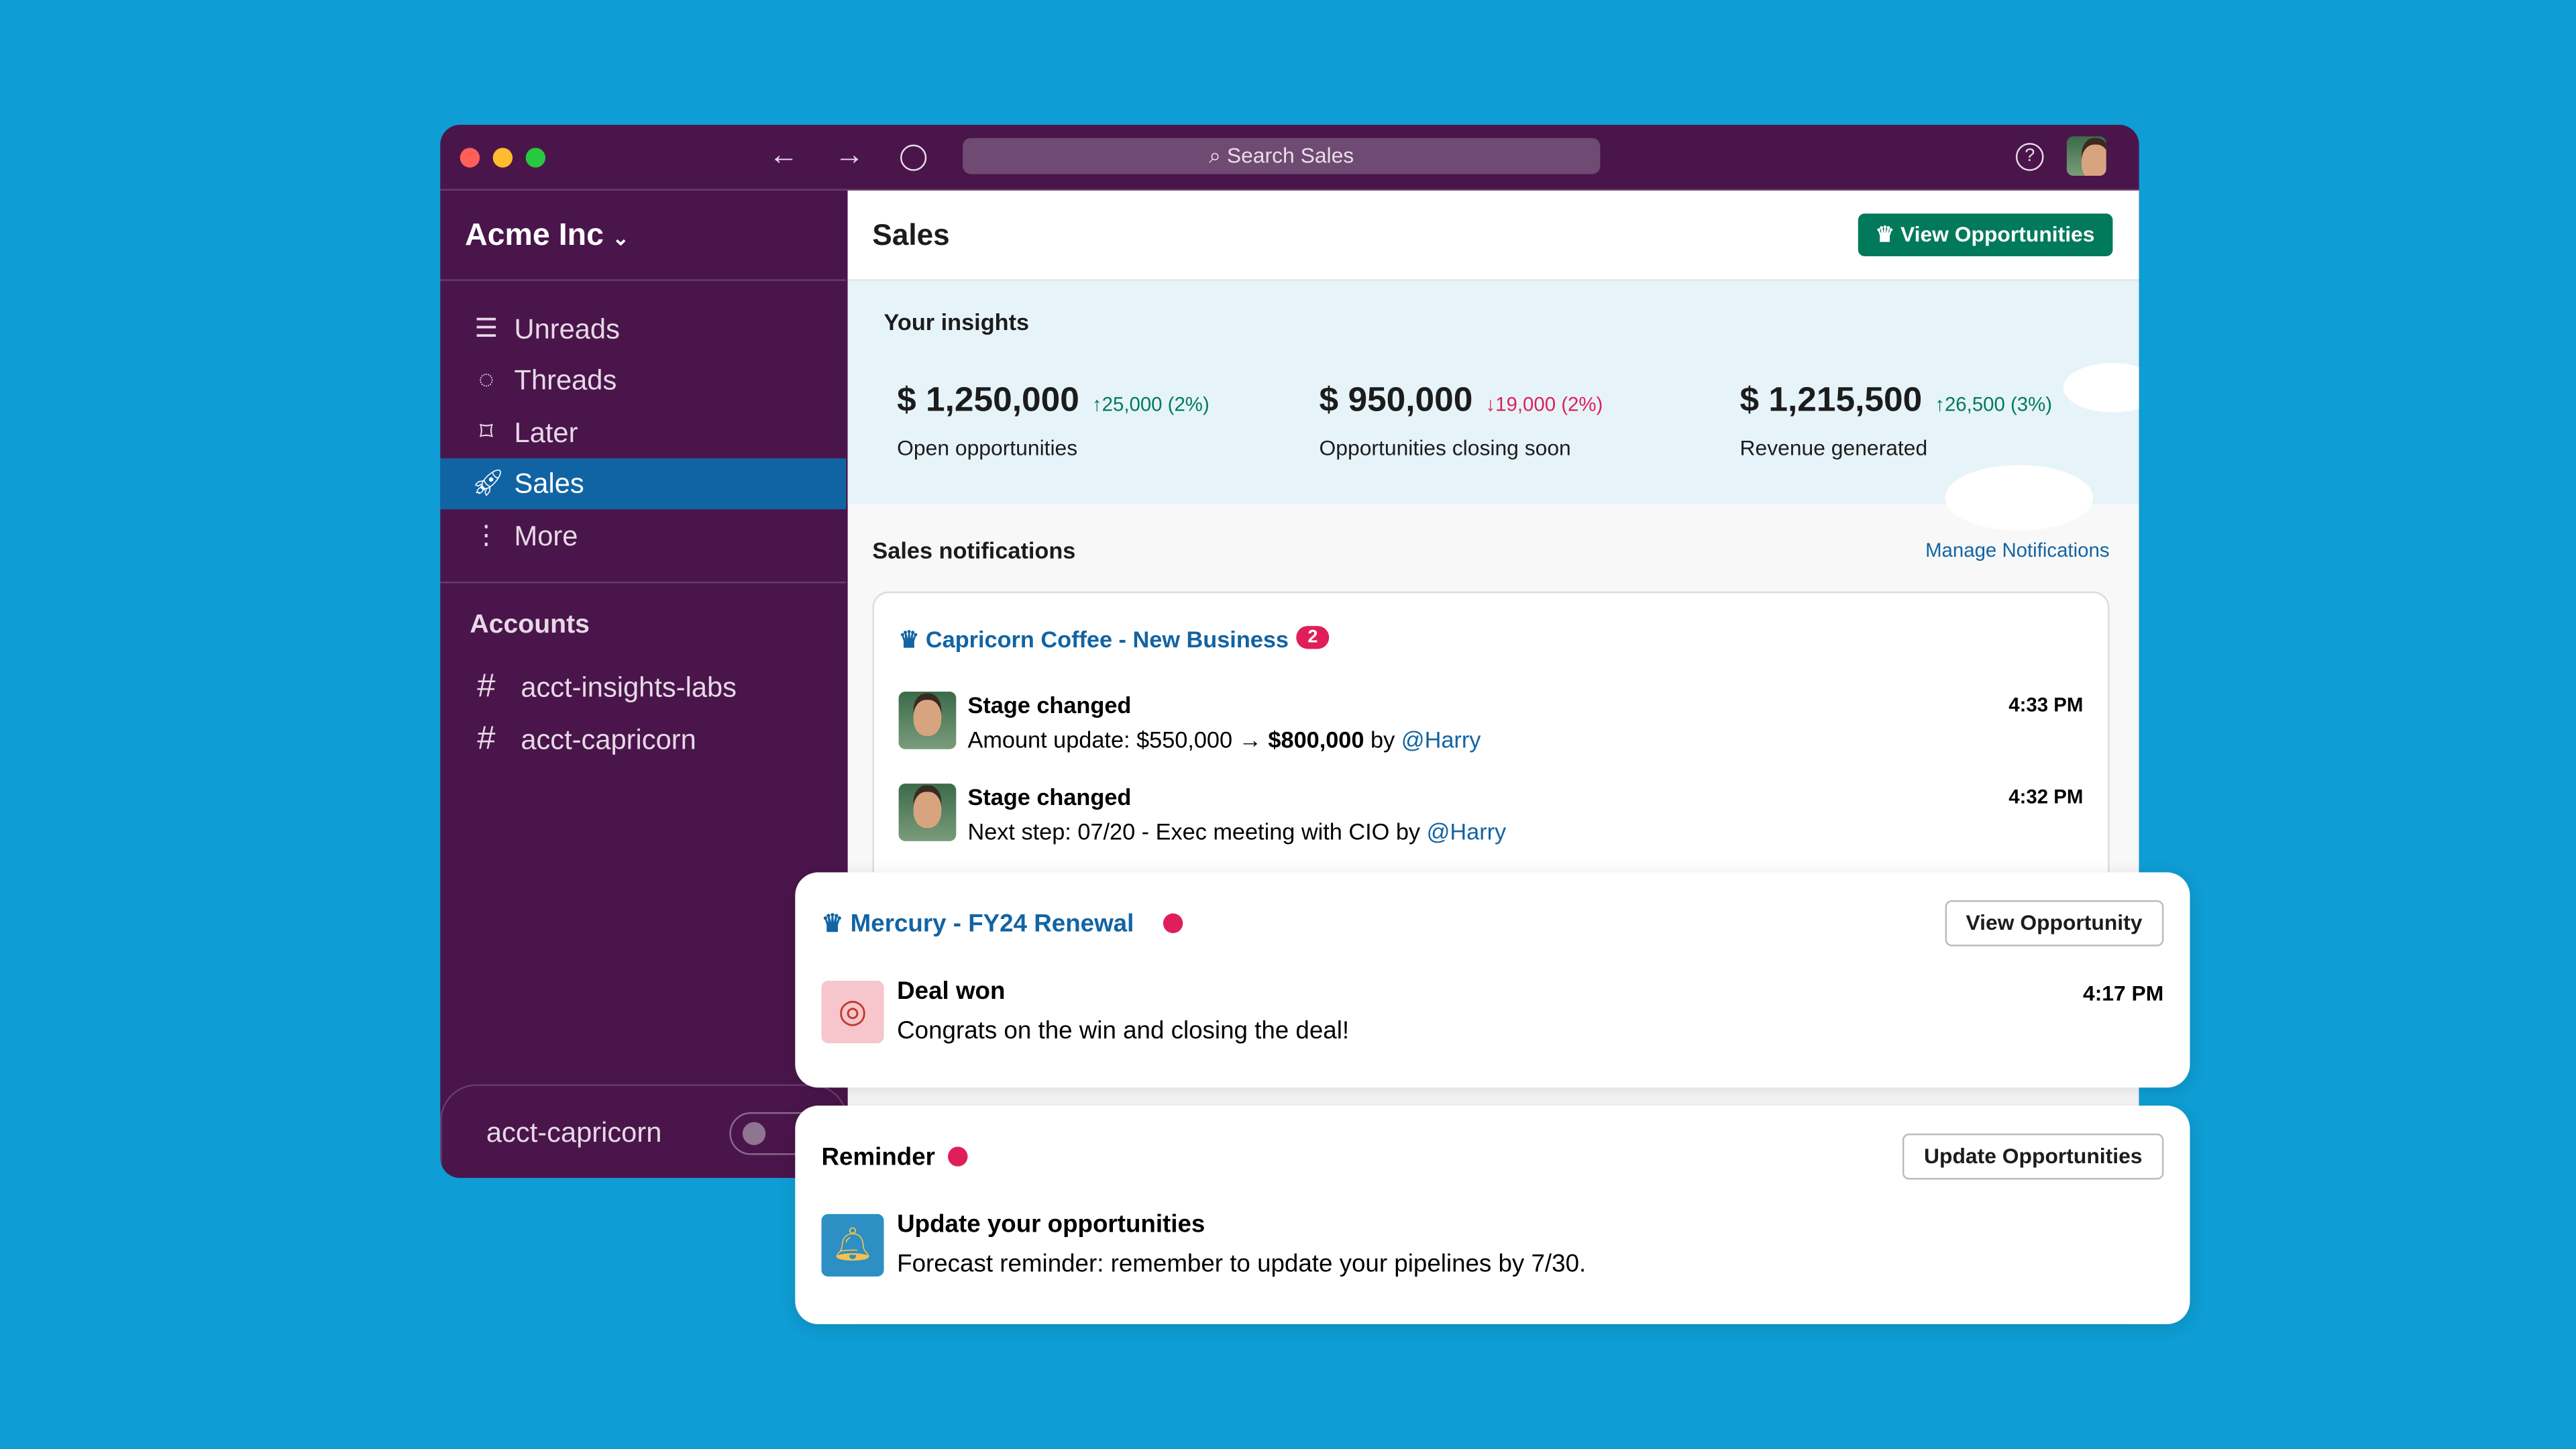 Image resolution: width=2576 pixels, height=1449 pixels. I want to click on deal-heading: Deal won, so click(951, 991).